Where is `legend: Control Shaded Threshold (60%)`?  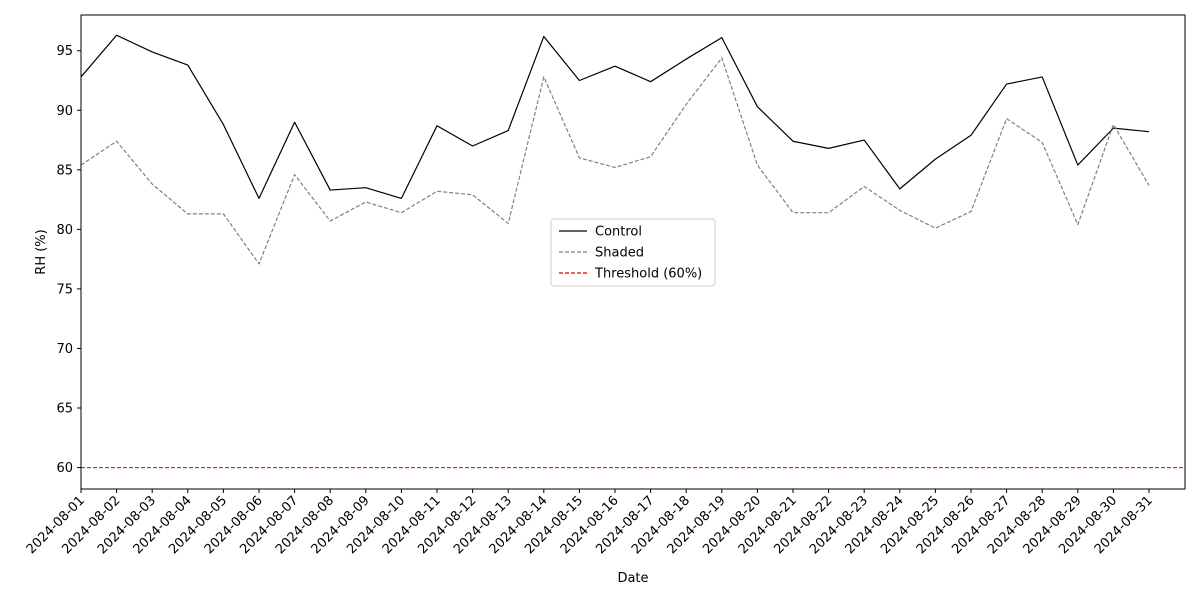 legend: Control Shaded Threshold (60%) is located at coordinates (633, 252).